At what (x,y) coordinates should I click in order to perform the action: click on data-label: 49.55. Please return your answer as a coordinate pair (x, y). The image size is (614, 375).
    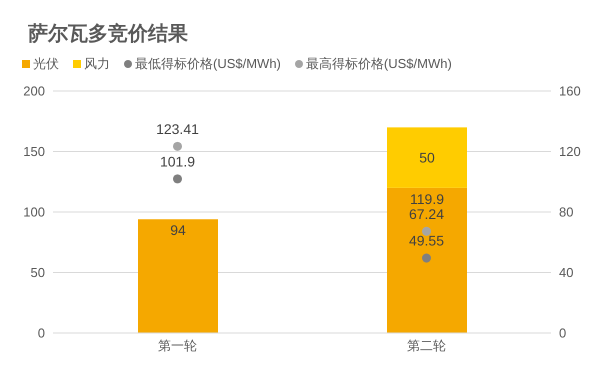
    Looking at the image, I should click on (426, 240).